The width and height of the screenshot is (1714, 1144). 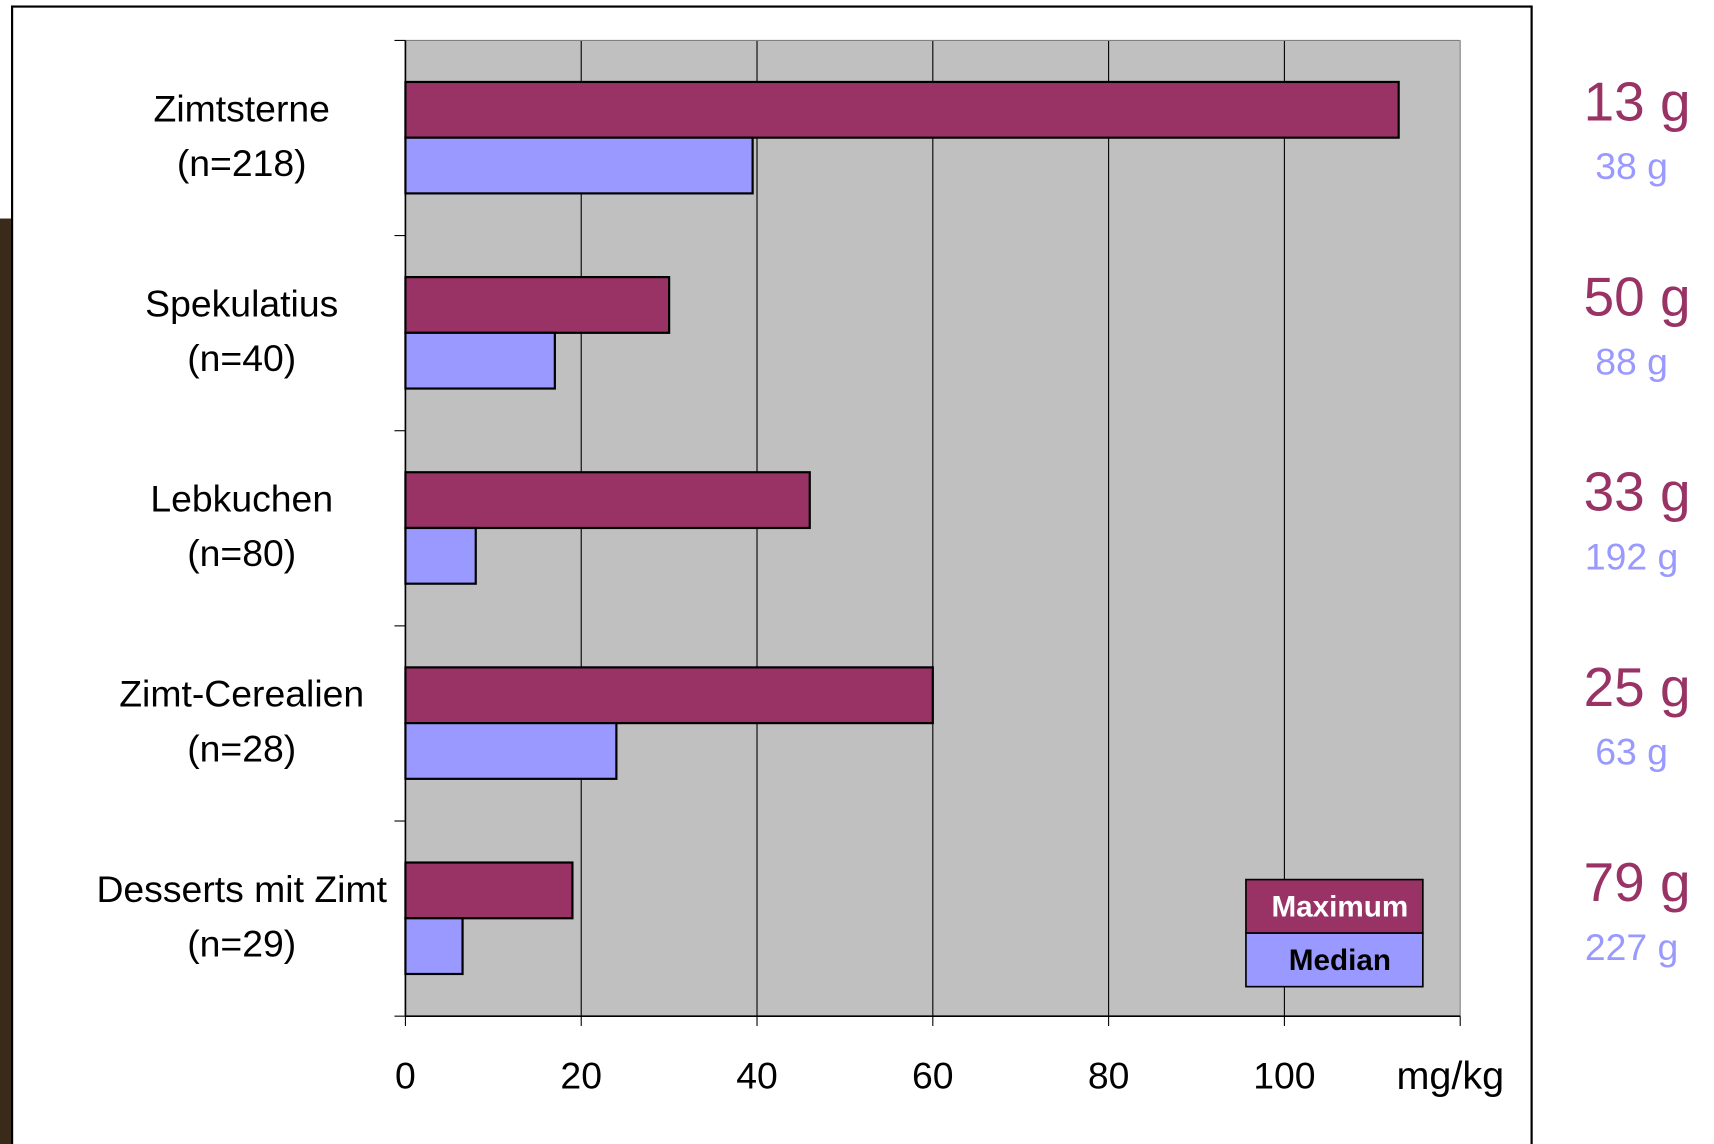 I want to click on x-tick-label: 0, so click(x=405, y=1075).